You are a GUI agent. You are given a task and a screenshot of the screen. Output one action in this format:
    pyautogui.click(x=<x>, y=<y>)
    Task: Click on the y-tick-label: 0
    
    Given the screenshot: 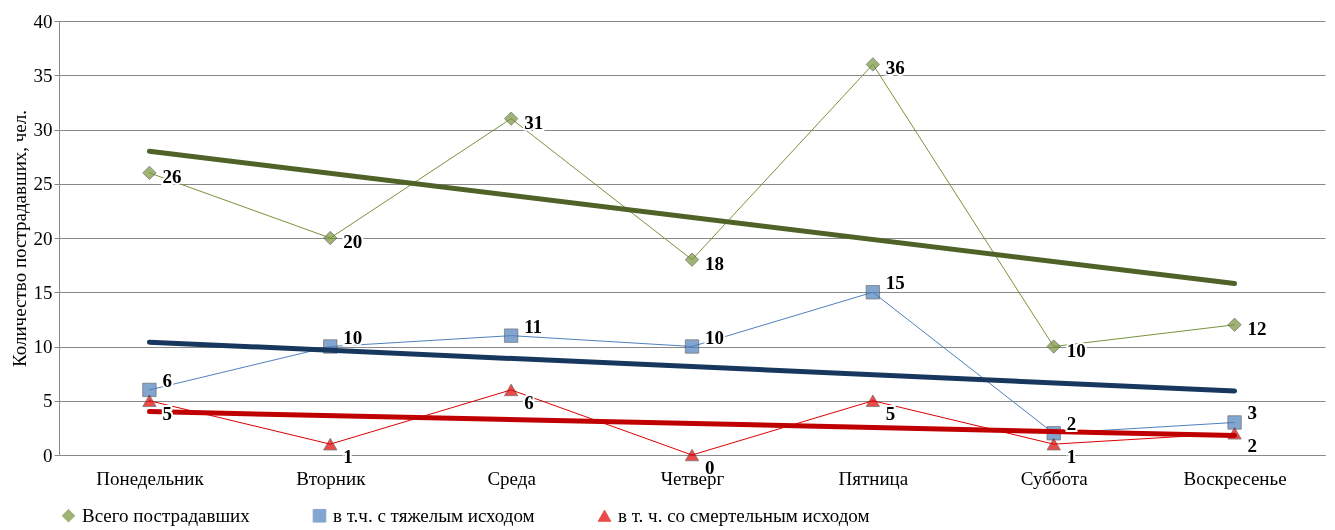 What is the action you would take?
    pyautogui.click(x=48, y=455)
    